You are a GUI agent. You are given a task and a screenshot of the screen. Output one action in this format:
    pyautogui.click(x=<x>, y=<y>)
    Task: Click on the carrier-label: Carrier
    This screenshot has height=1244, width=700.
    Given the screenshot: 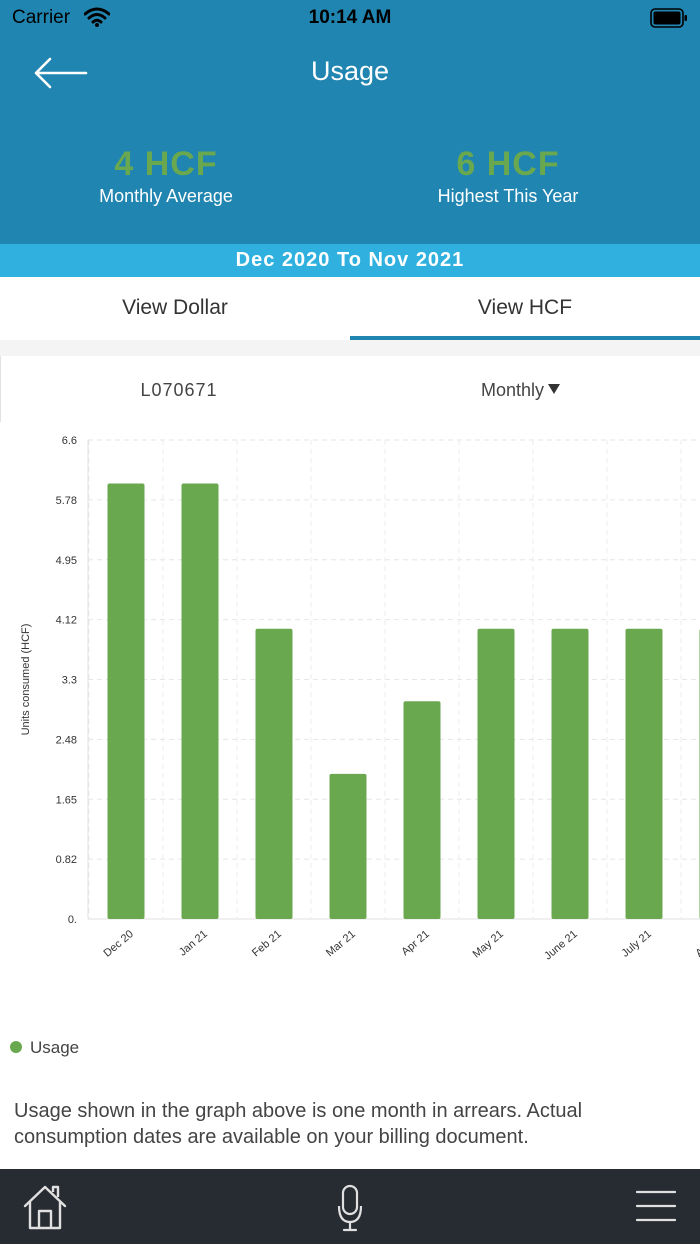 What is the action you would take?
    pyautogui.click(x=41, y=17)
    